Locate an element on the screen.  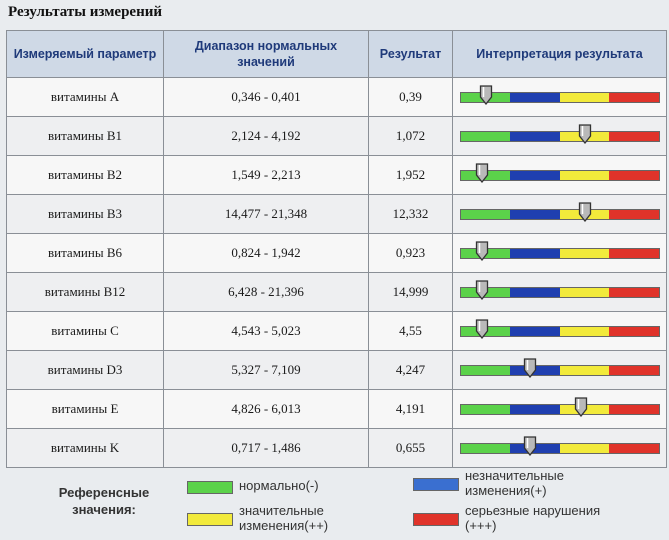
table-row: витамины C 4,543 - 5,023 4,55 is located at coordinates (336, 331).